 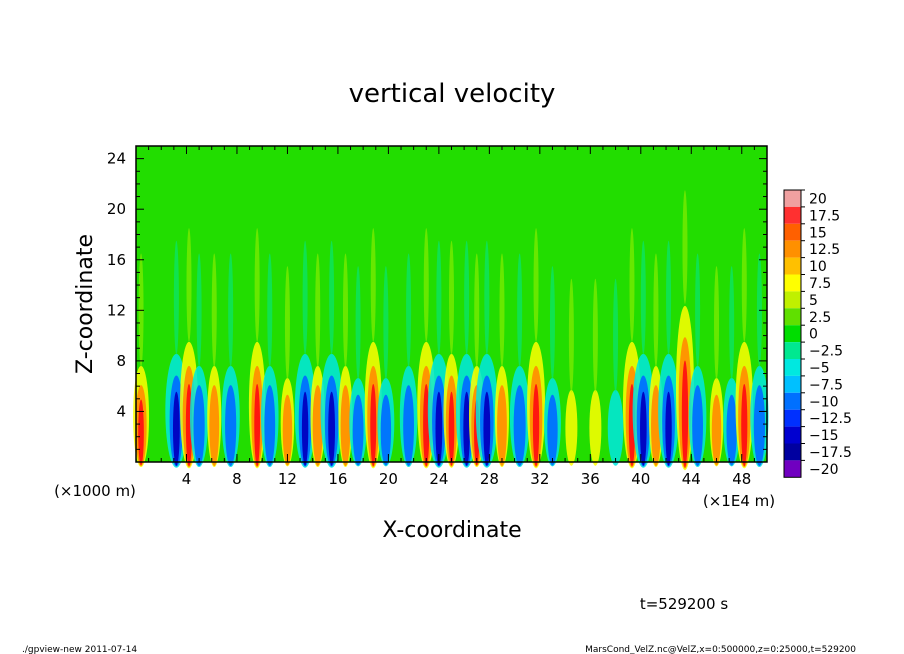 I want to click on y-tick-label: 8, so click(x=121, y=361).